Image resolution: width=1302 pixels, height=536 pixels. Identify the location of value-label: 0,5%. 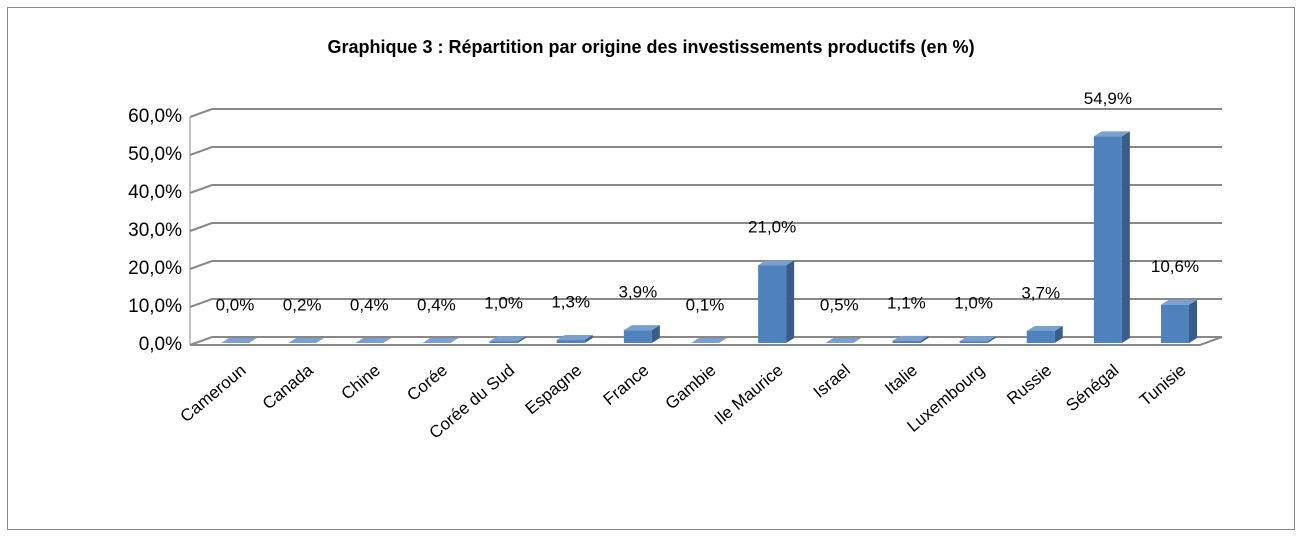
(839, 304).